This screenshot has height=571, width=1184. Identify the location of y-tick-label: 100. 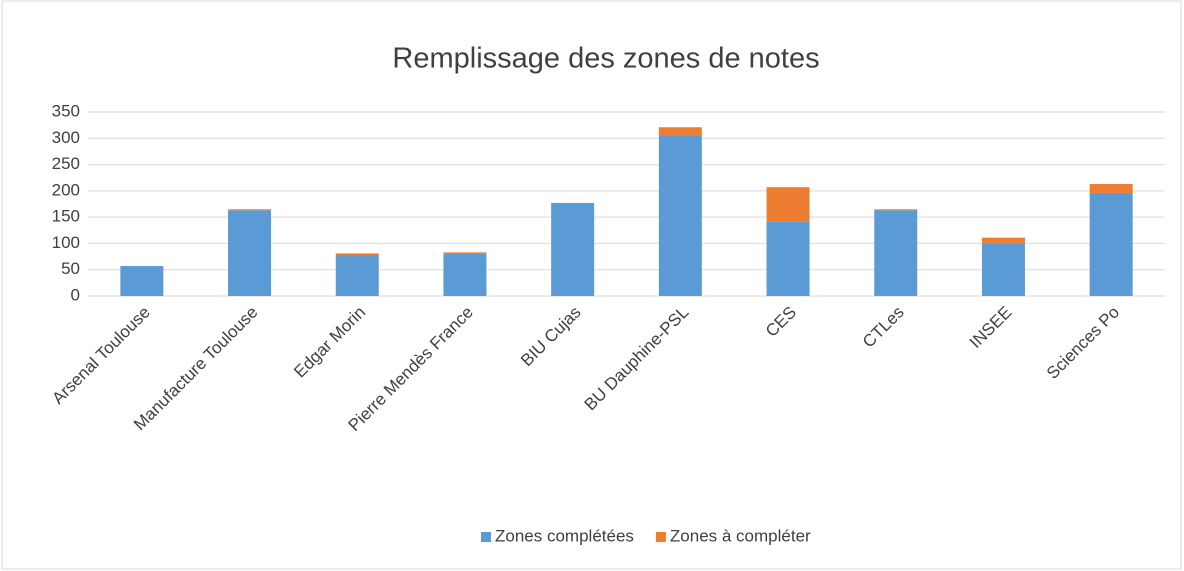
(66, 242).